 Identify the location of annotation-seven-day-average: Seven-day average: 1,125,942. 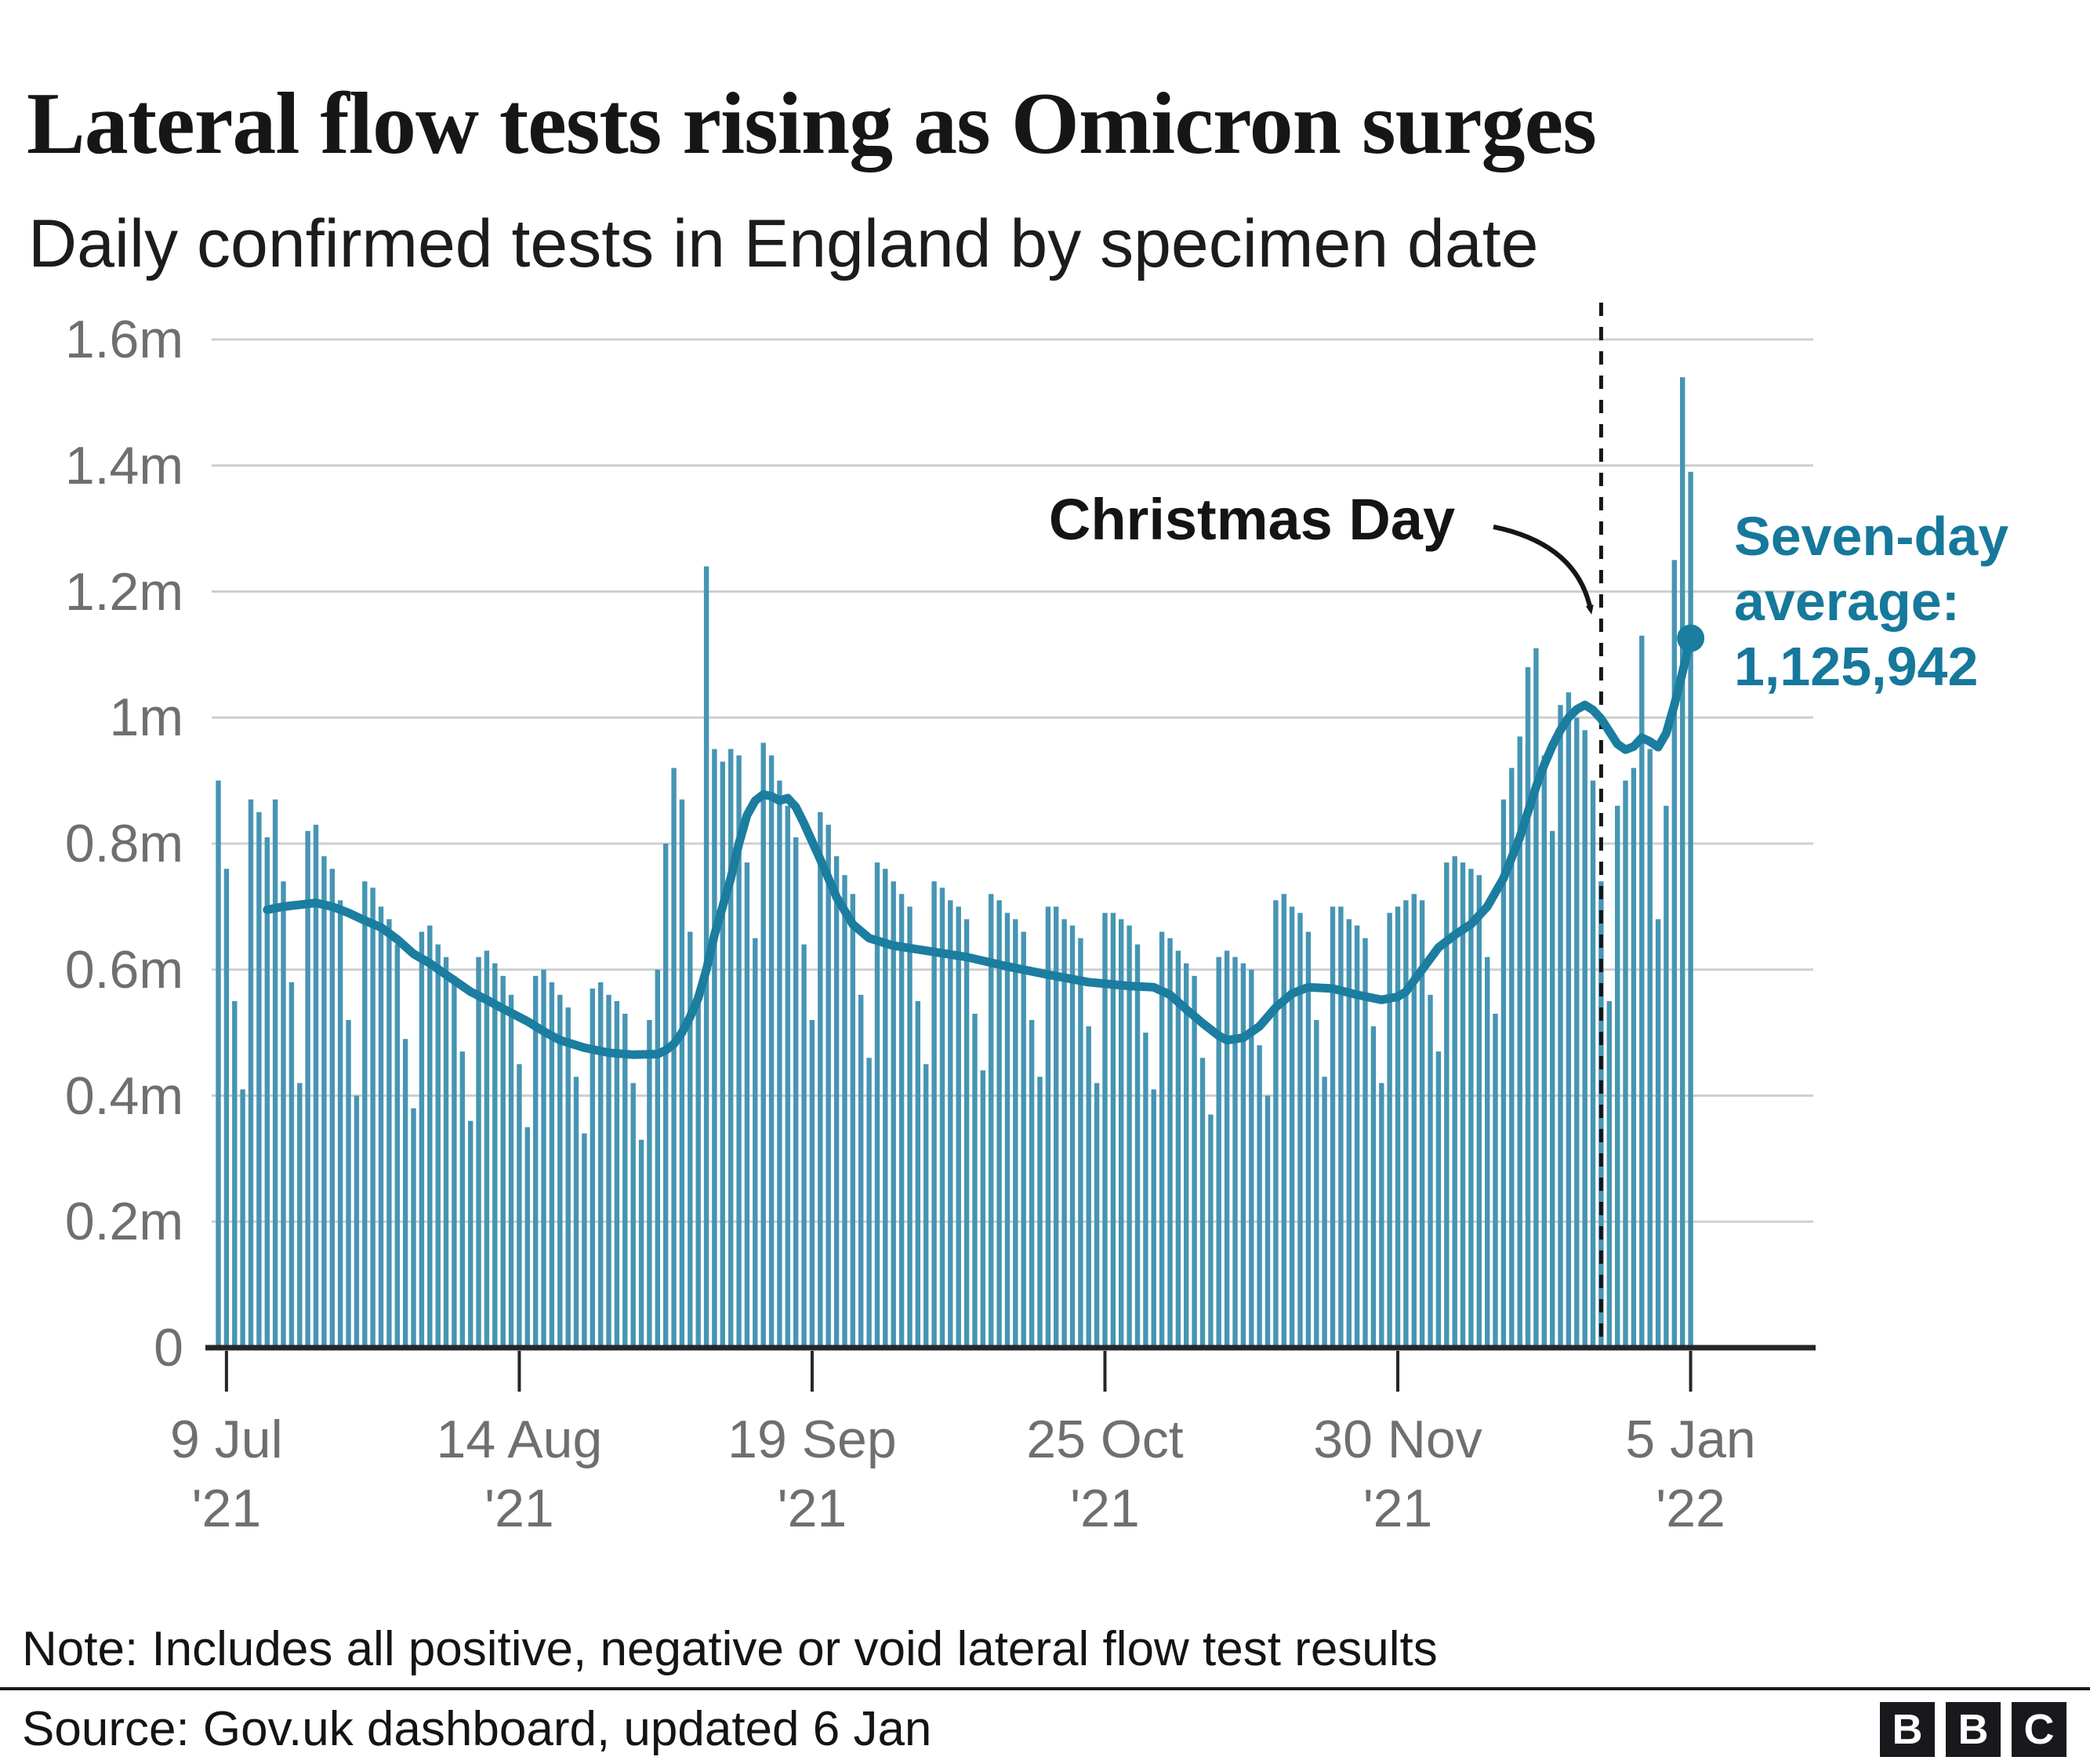
(1871, 601).